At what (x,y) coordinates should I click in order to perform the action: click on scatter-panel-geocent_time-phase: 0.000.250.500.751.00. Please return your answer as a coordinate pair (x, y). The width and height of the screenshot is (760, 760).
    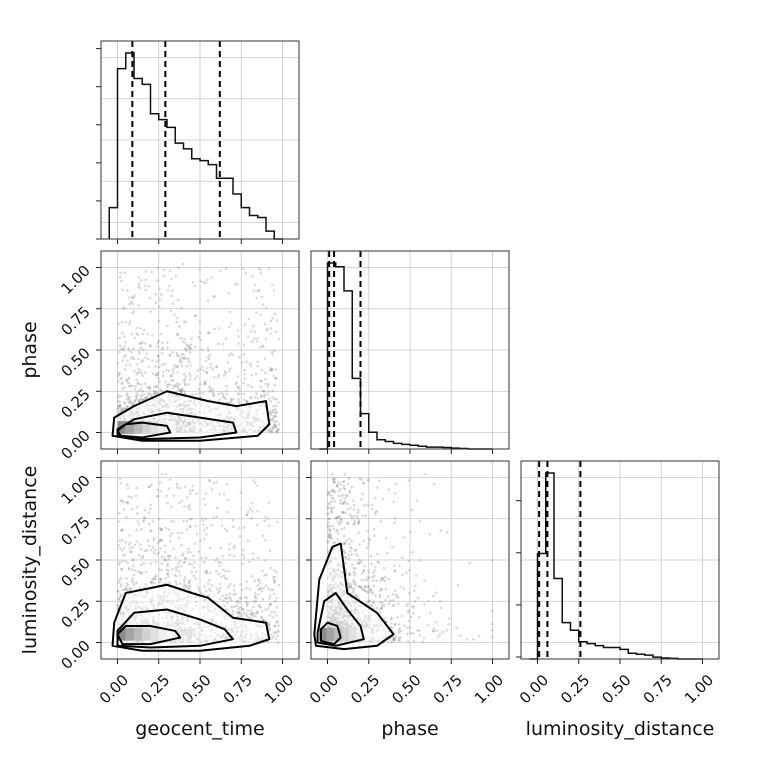
    Looking at the image, I should click on (178, 356).